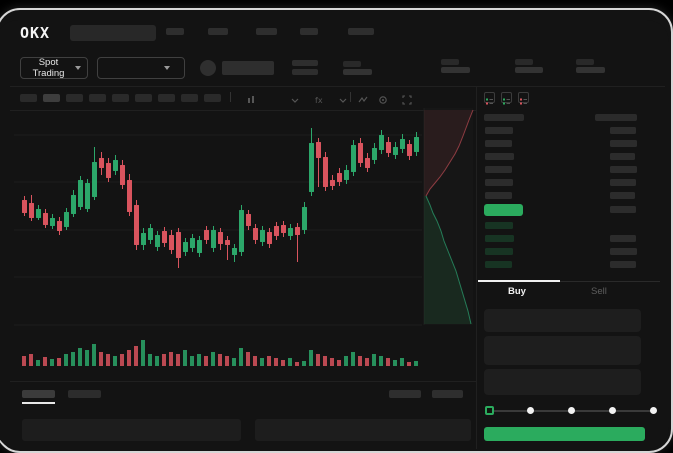 This screenshot has width=673, height=453. I want to click on indicators-icon: fx, so click(319, 98).